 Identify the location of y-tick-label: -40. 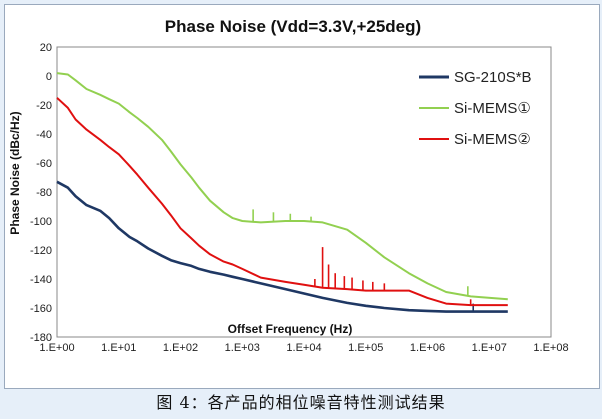
(44, 135).